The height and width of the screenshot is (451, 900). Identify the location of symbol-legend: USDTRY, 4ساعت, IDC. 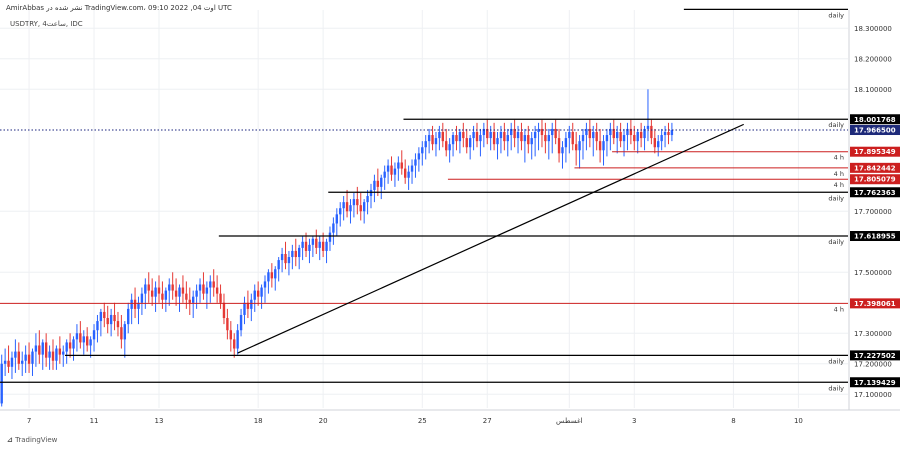
(46, 24).